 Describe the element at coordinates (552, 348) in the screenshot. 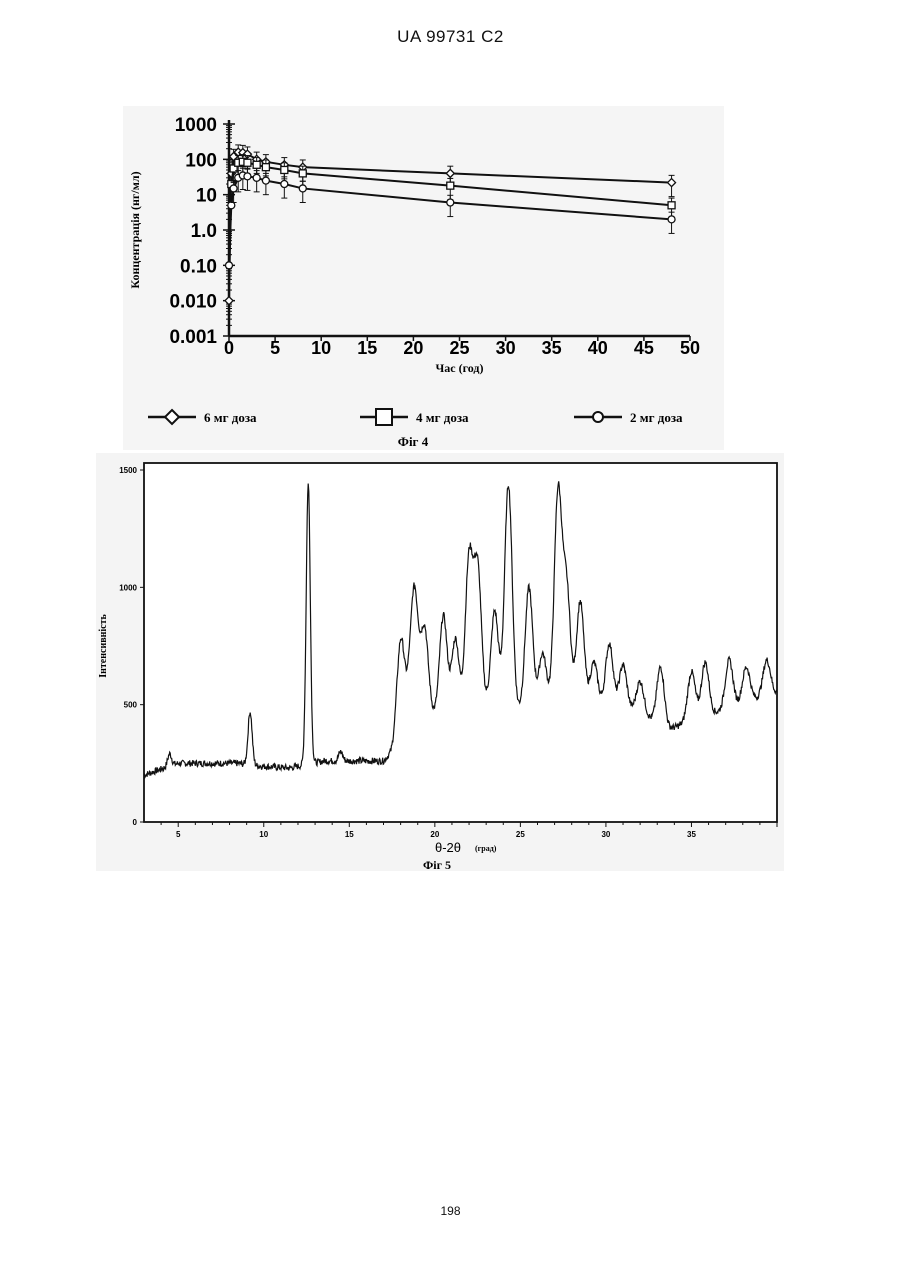

I see `fig4-x-tick-label: 35` at that location.